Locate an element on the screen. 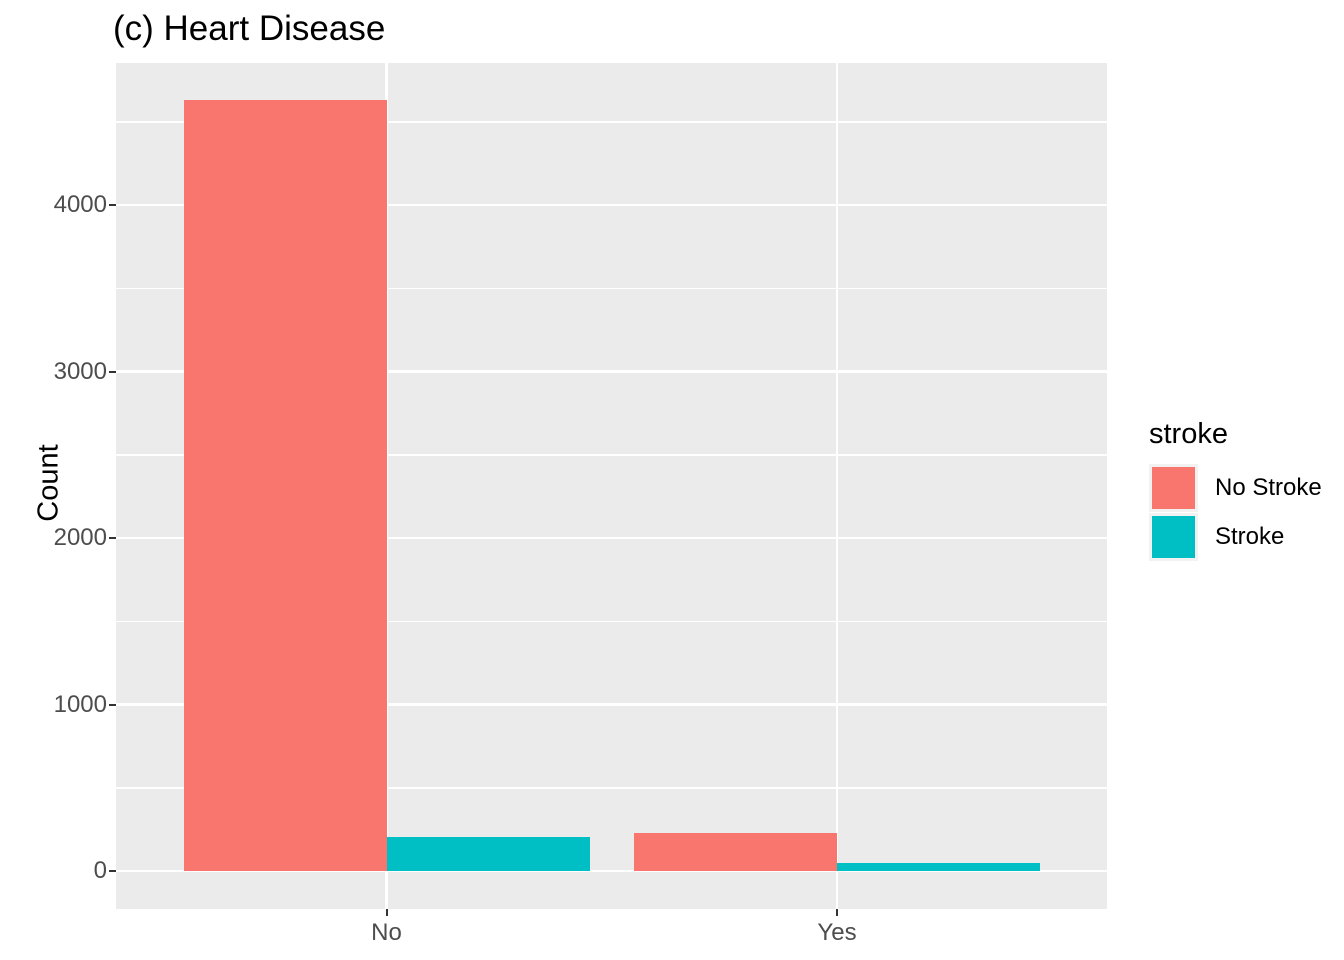  x-tick-mark-yes is located at coordinates (837, 912).